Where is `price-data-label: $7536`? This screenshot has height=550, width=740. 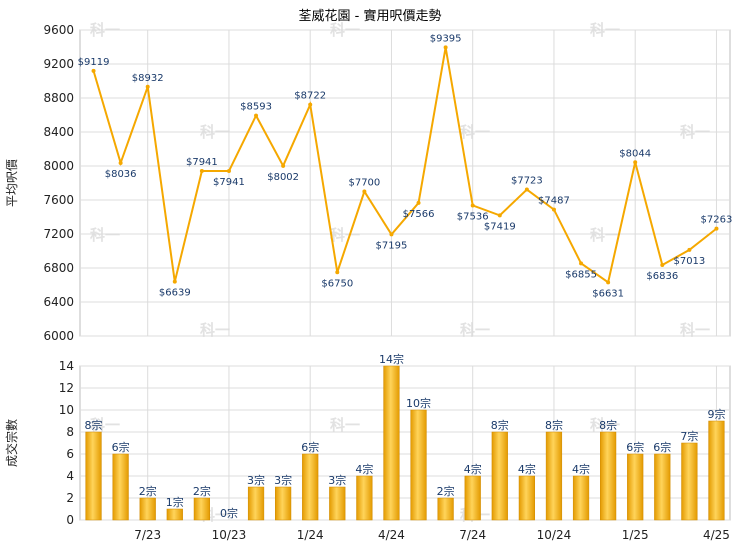
price-data-label: $7536 is located at coordinates (473, 216).